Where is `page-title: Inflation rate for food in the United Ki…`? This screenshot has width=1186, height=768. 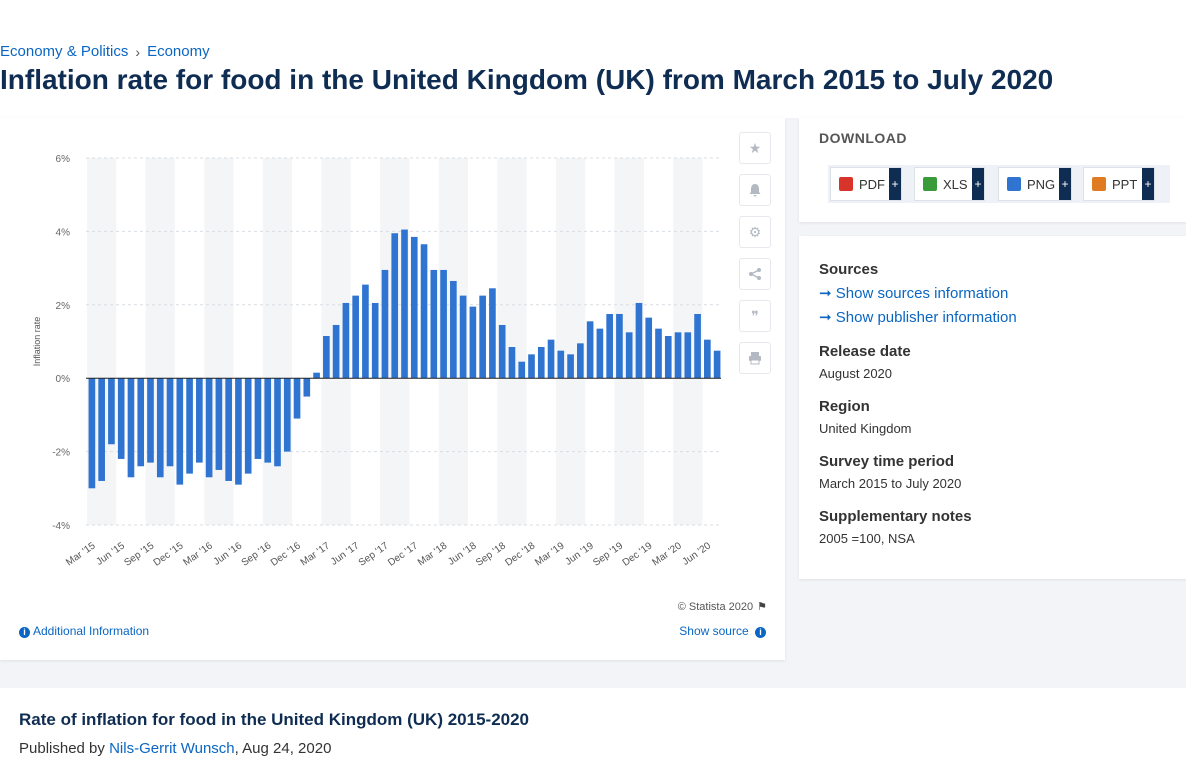
page-title: Inflation rate for food in the United Ki… is located at coordinates (527, 79).